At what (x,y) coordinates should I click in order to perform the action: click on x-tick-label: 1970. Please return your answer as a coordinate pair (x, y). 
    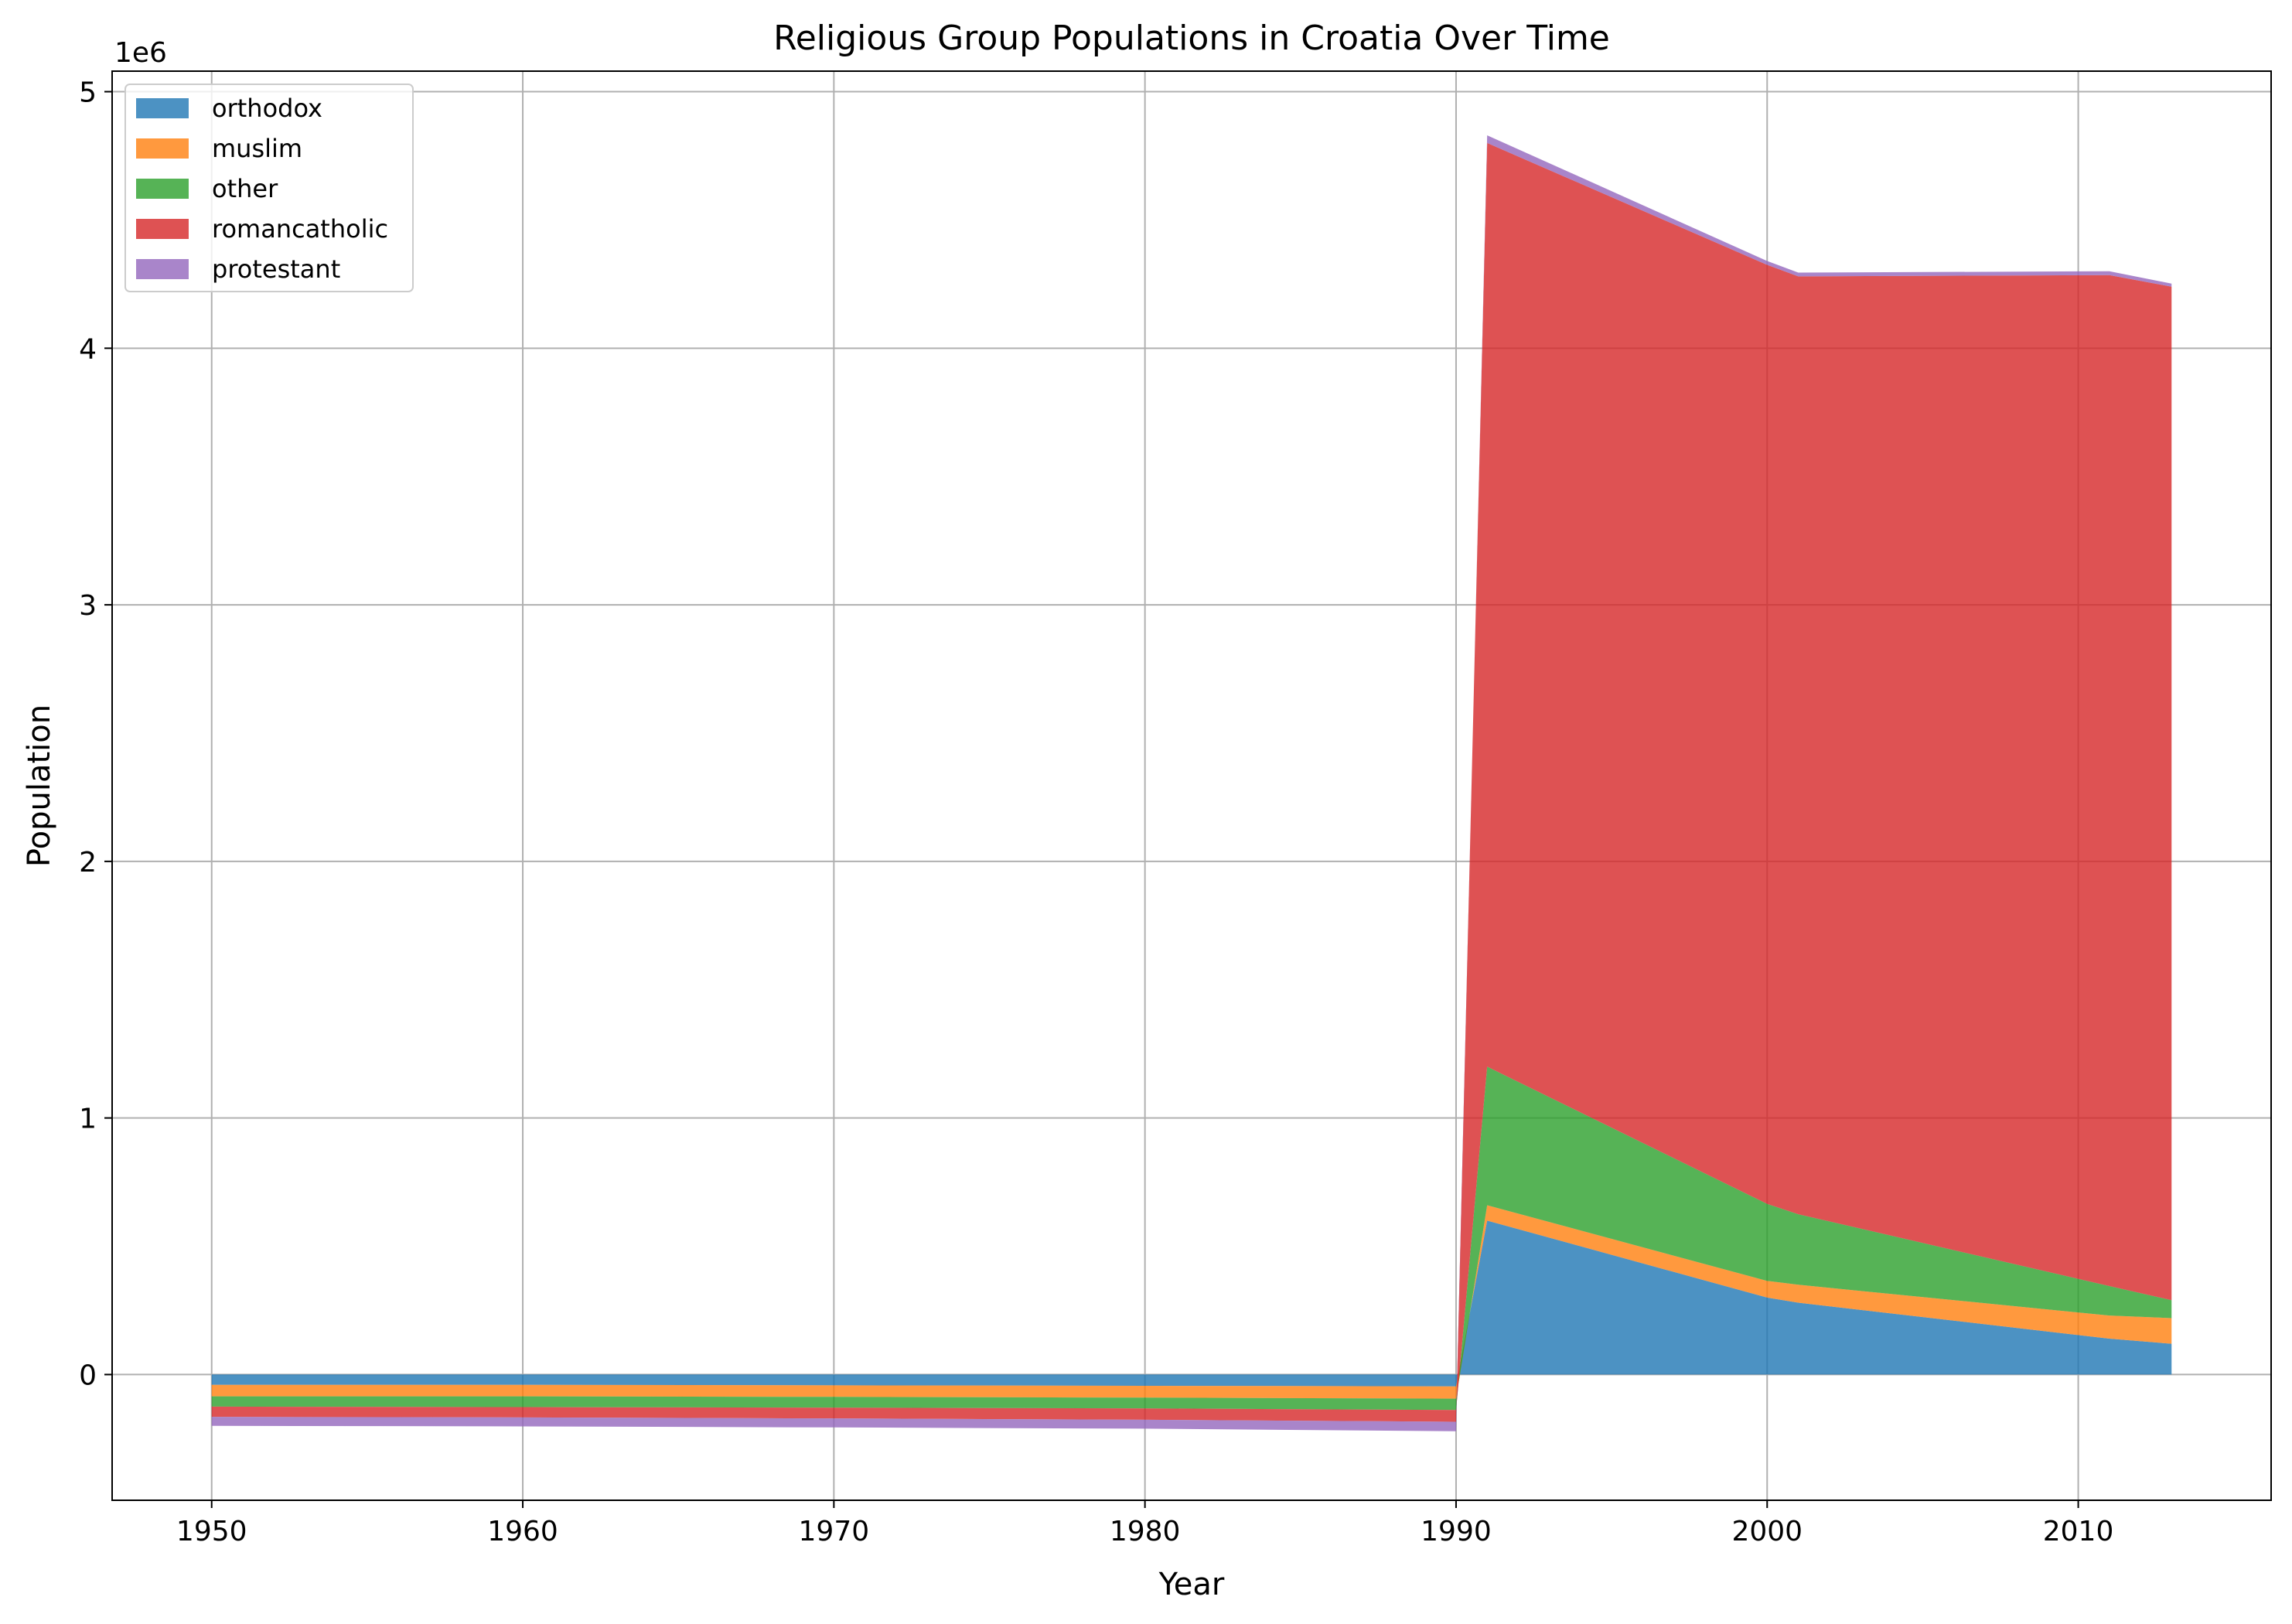
    Looking at the image, I should click on (835, 1531).